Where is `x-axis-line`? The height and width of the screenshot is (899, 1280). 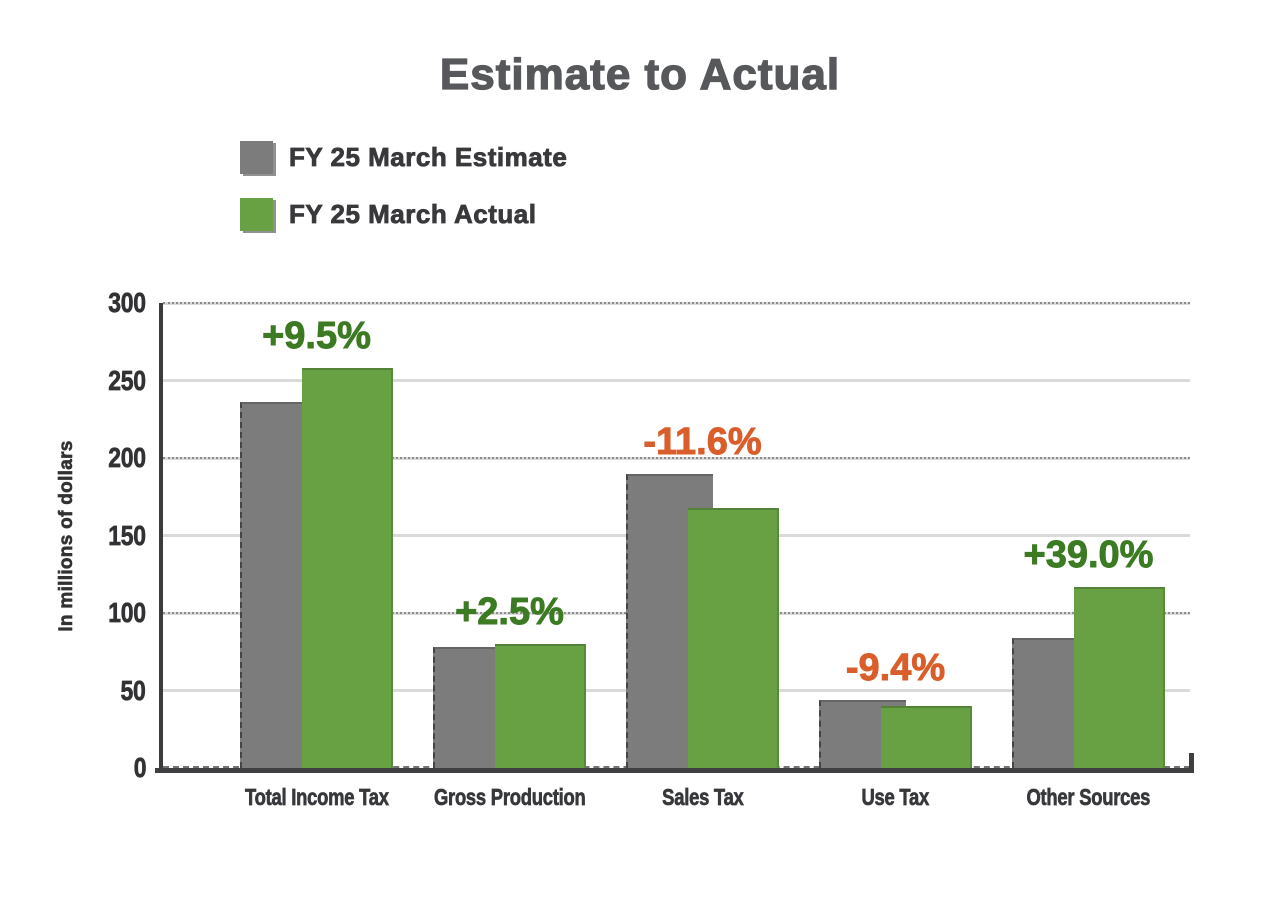 x-axis-line is located at coordinates (674, 763).